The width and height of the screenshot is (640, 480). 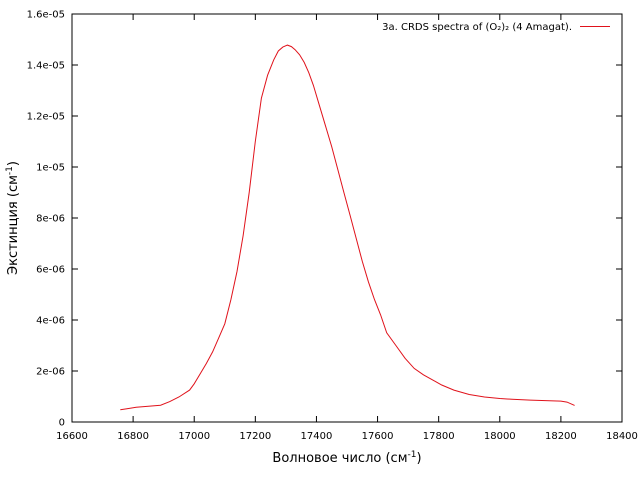 What do you see at coordinates (194, 436) in the screenshot?
I see `x-tick-label: 17000` at bounding box center [194, 436].